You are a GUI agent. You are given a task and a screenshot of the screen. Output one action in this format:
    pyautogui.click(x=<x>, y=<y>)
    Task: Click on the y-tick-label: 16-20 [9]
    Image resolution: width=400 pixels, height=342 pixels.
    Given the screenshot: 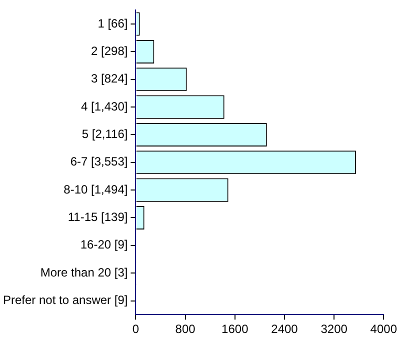 What is the action you would take?
    pyautogui.click(x=104, y=245)
    